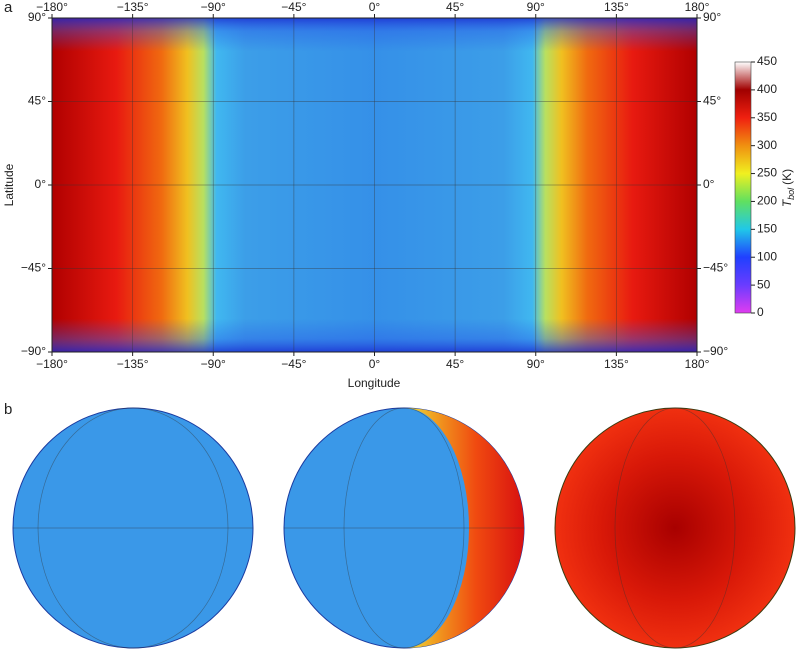  Describe the element at coordinates (455, 7) in the screenshot. I see `x-tick-label-top: 45°` at that location.